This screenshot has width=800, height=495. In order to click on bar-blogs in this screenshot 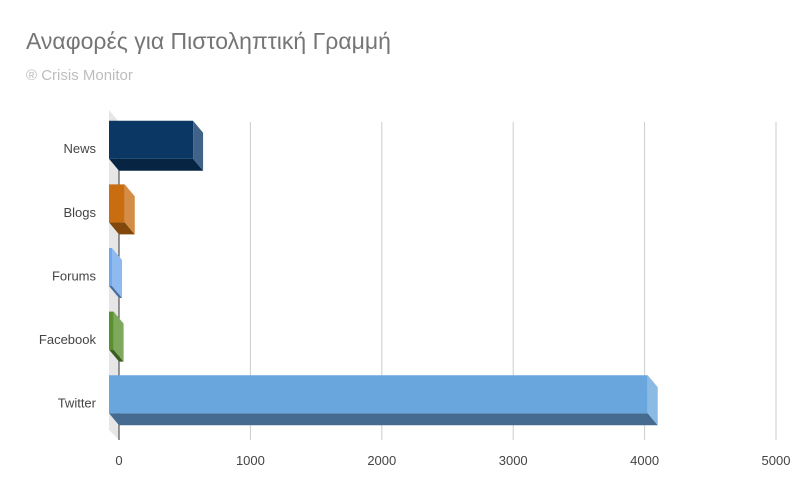, I will do `click(122, 209)`.